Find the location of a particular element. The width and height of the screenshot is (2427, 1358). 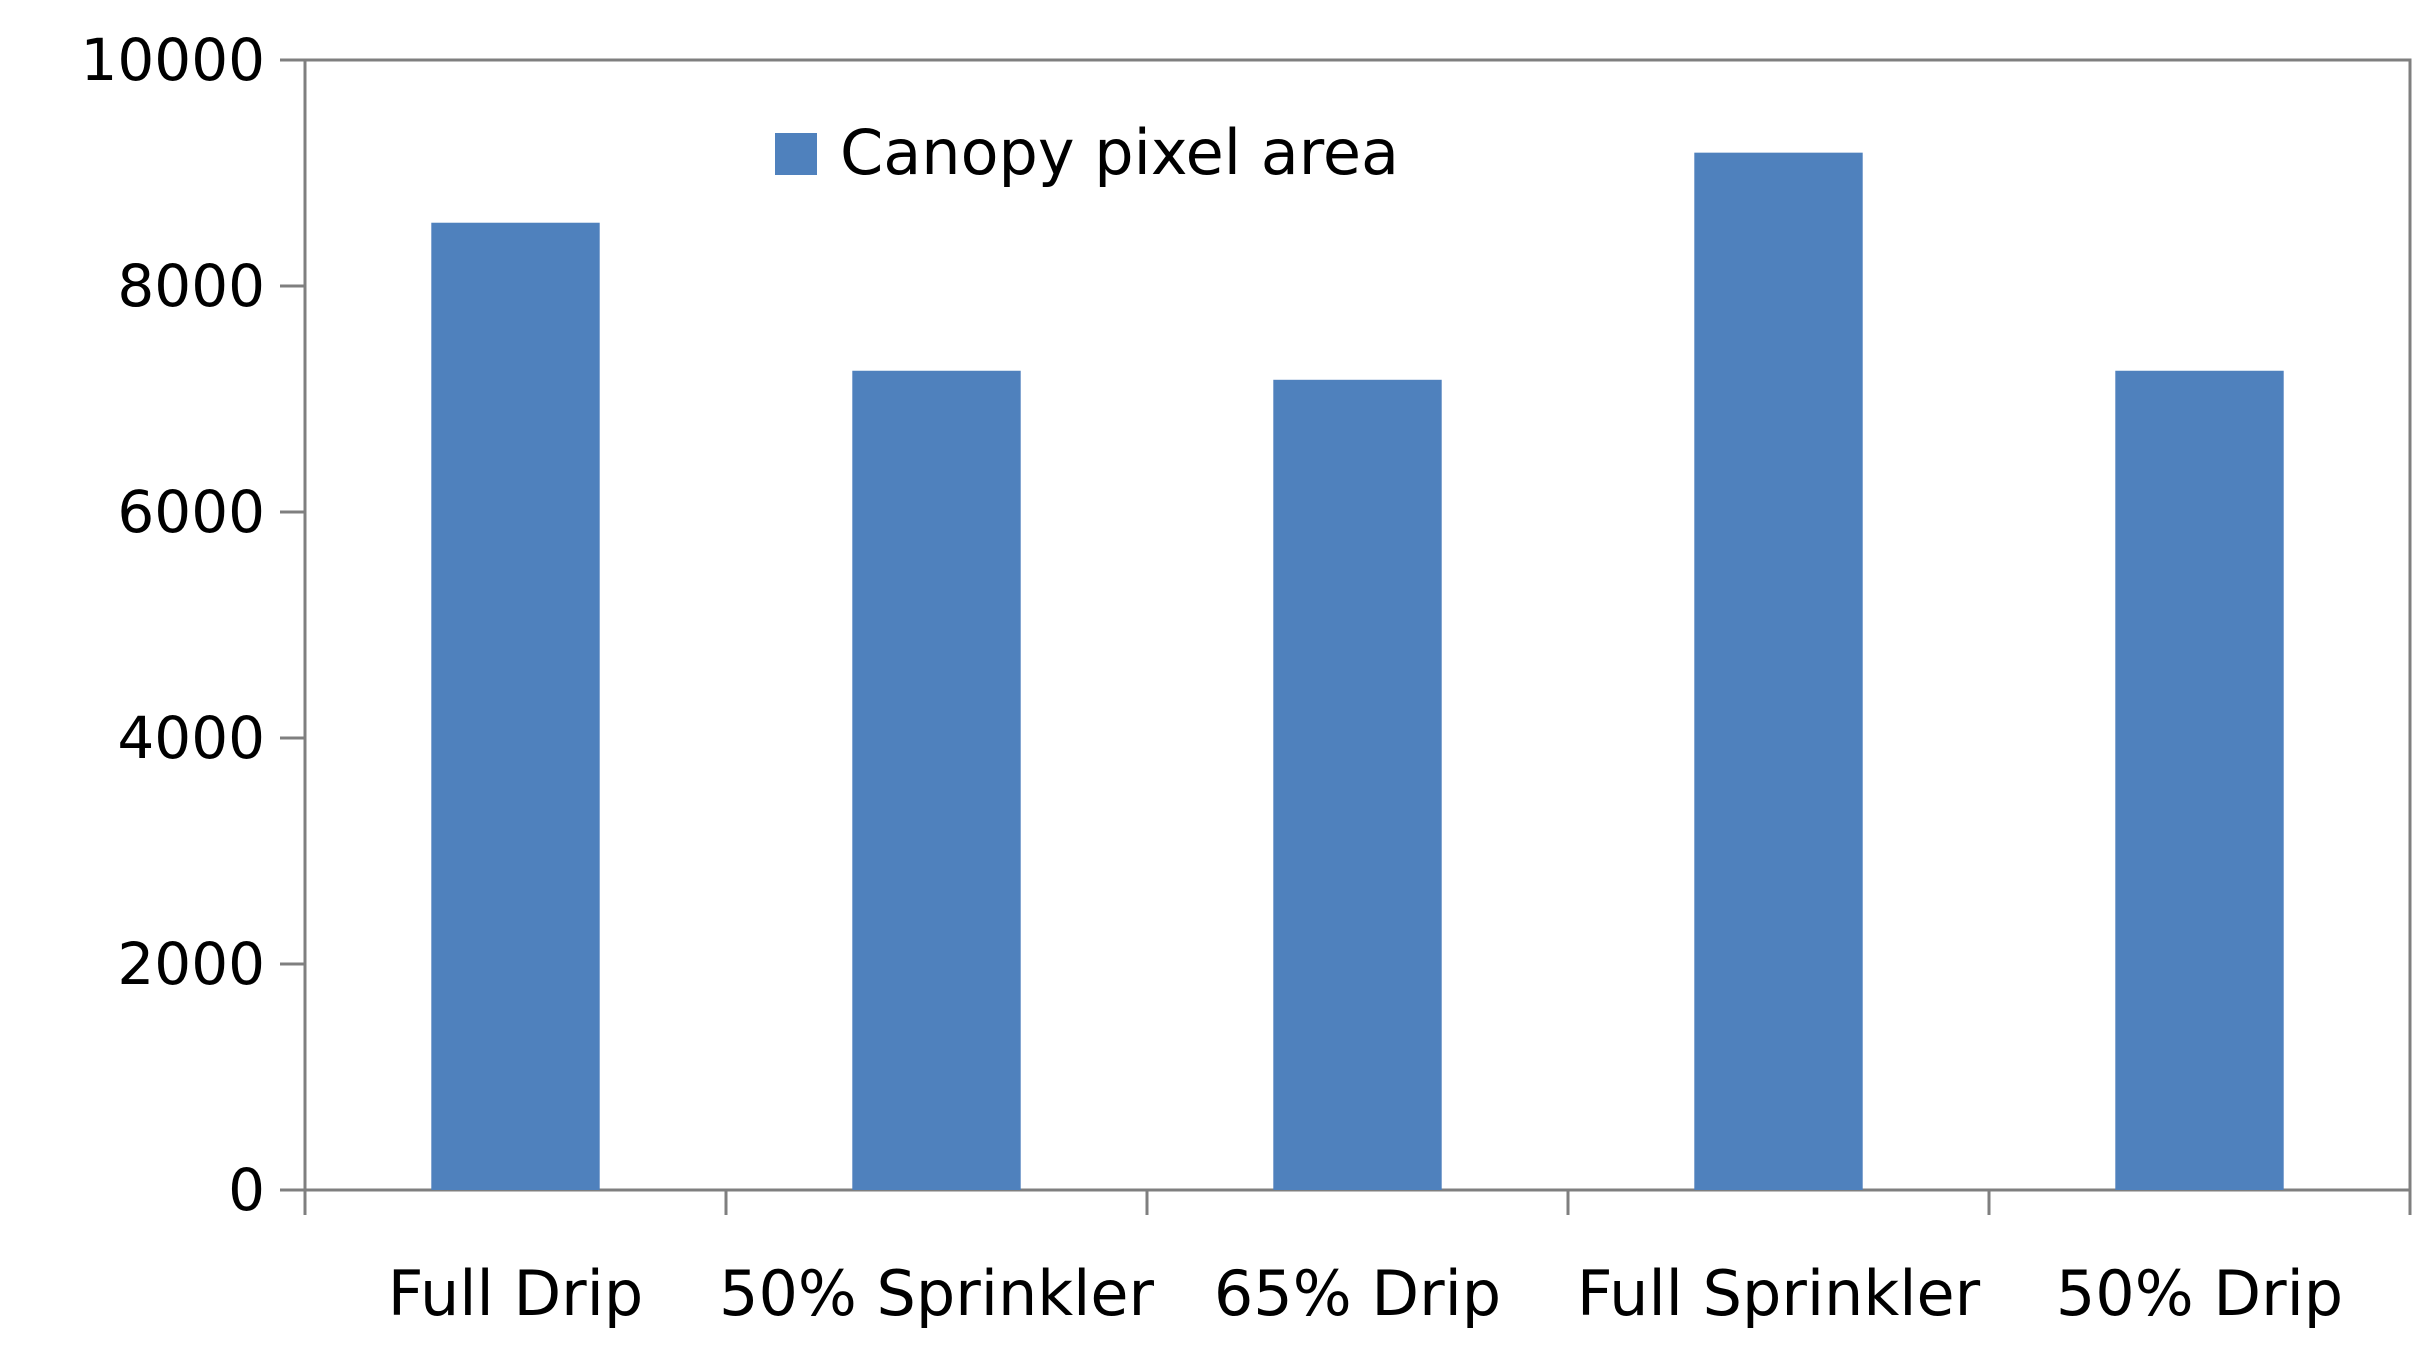

x-category-label: Full Drip is located at coordinates (516, 1293).